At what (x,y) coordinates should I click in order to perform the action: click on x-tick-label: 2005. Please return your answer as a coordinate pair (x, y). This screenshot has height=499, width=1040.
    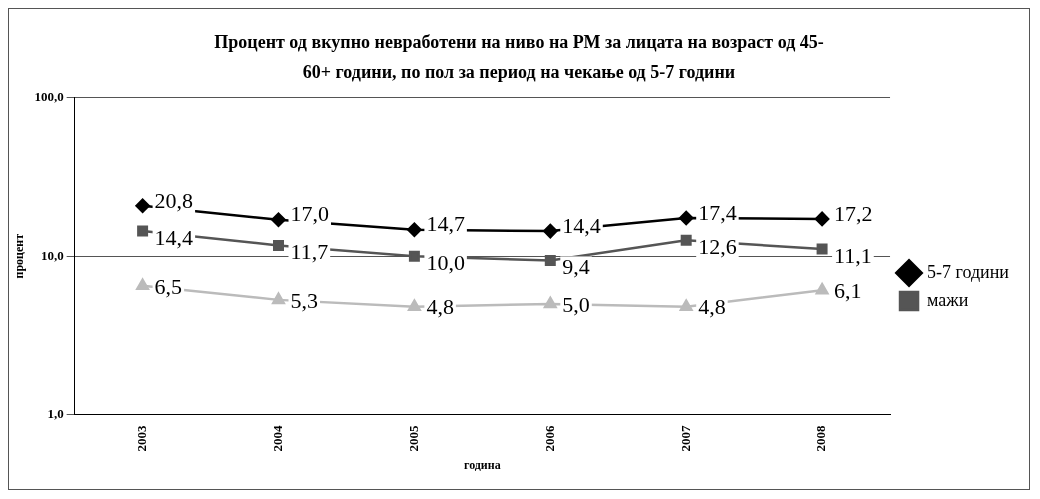
    Looking at the image, I should click on (413, 438).